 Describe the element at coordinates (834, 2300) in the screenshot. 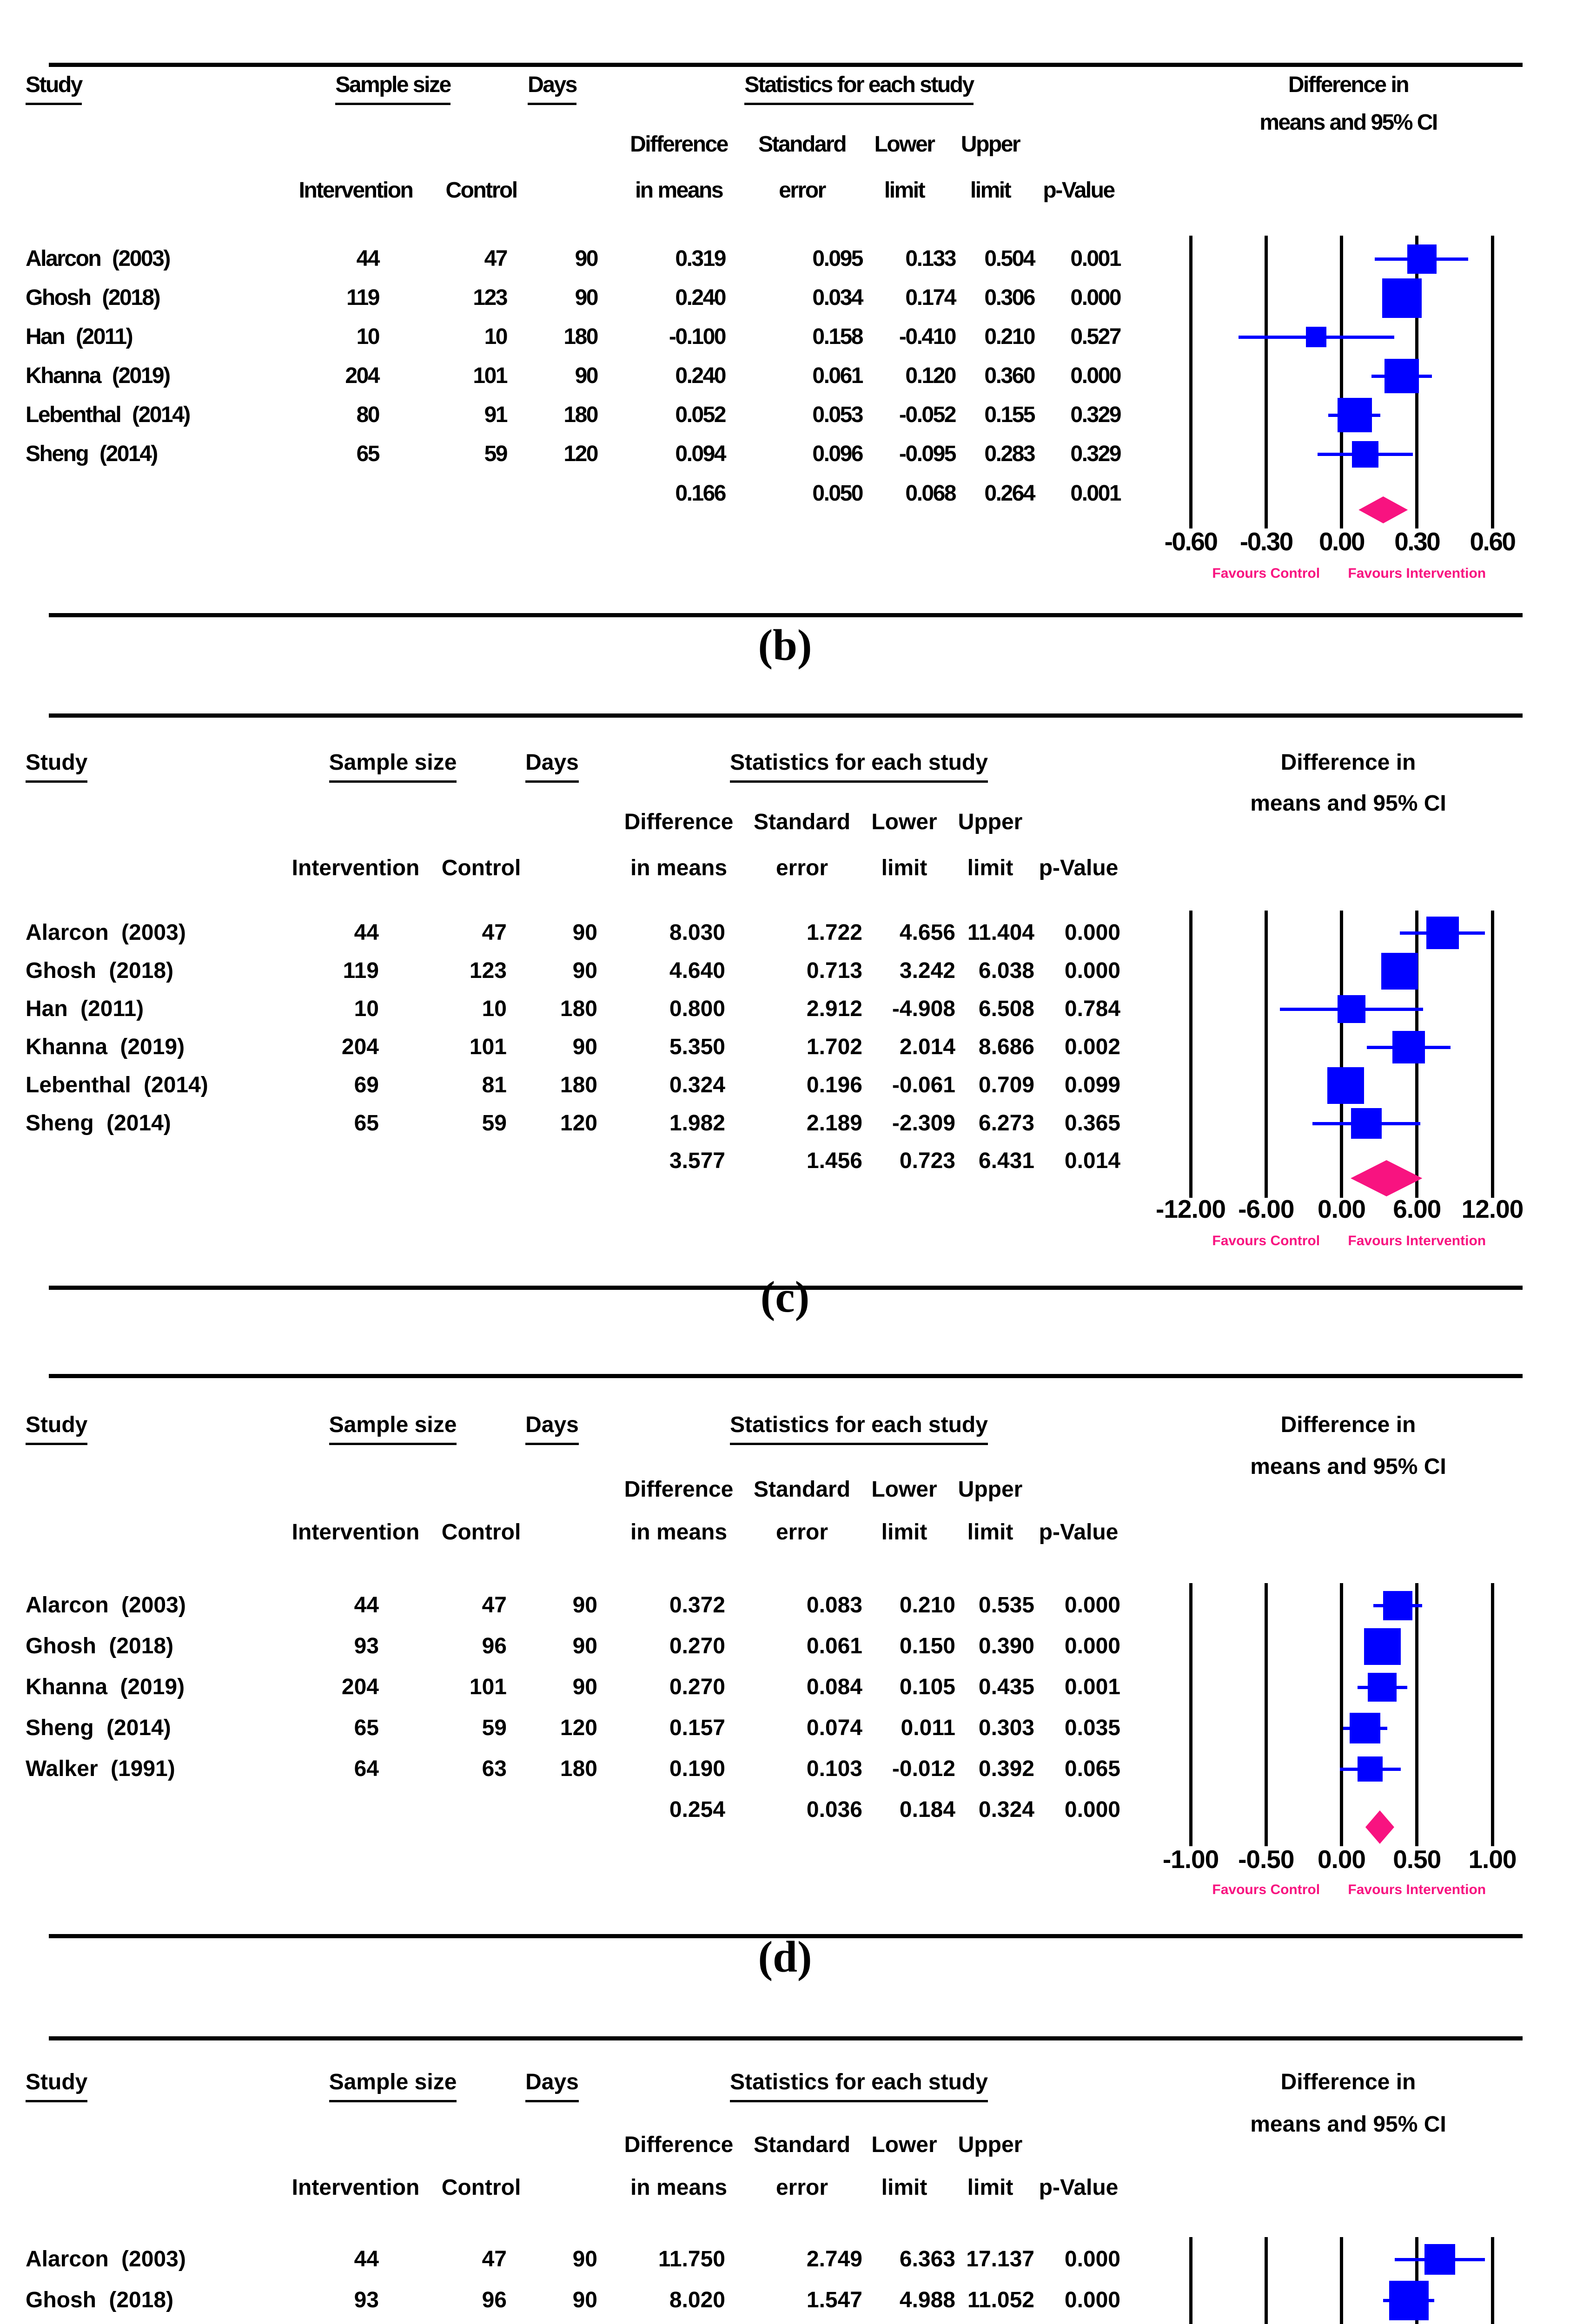

I see `standard-error-cell: 1.547` at that location.